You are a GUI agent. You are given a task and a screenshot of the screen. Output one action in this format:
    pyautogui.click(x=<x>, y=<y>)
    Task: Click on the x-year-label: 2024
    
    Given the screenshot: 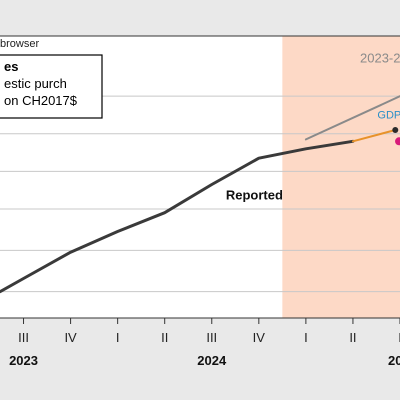 What is the action you would take?
    pyautogui.click(x=212, y=360)
    